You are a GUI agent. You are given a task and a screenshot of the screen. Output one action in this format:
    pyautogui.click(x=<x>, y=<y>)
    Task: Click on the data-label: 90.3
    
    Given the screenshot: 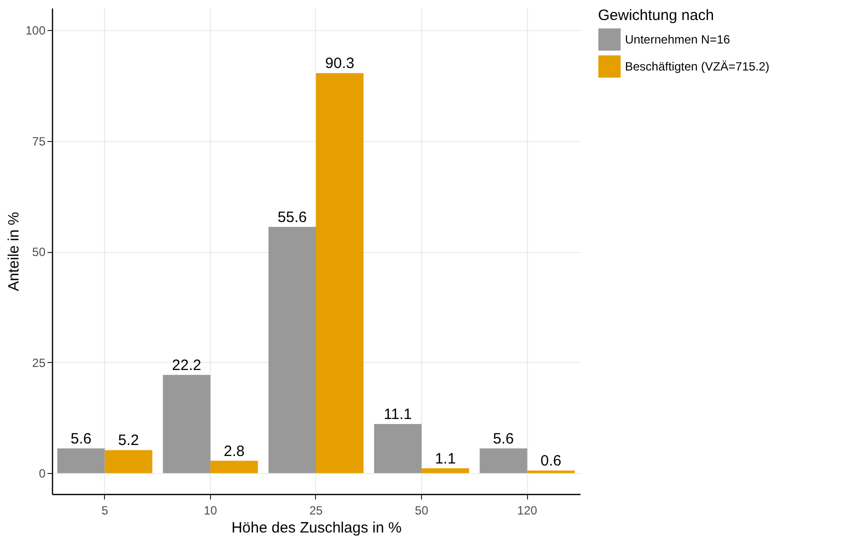 What is the action you would take?
    pyautogui.click(x=339, y=63)
    